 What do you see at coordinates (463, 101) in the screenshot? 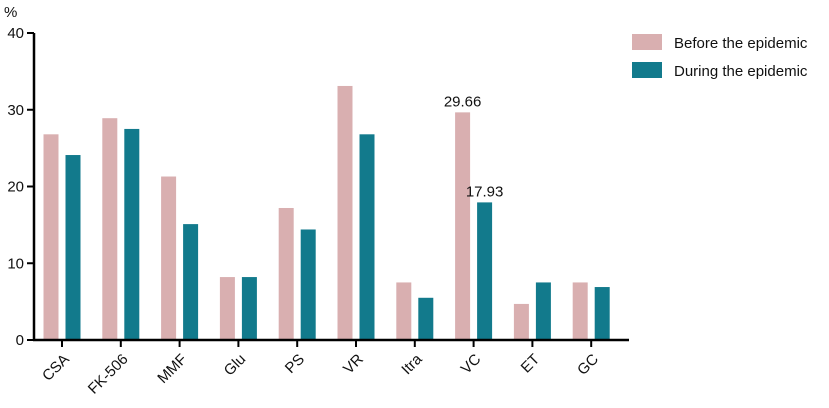
I see `data-label: 29.66` at bounding box center [463, 101].